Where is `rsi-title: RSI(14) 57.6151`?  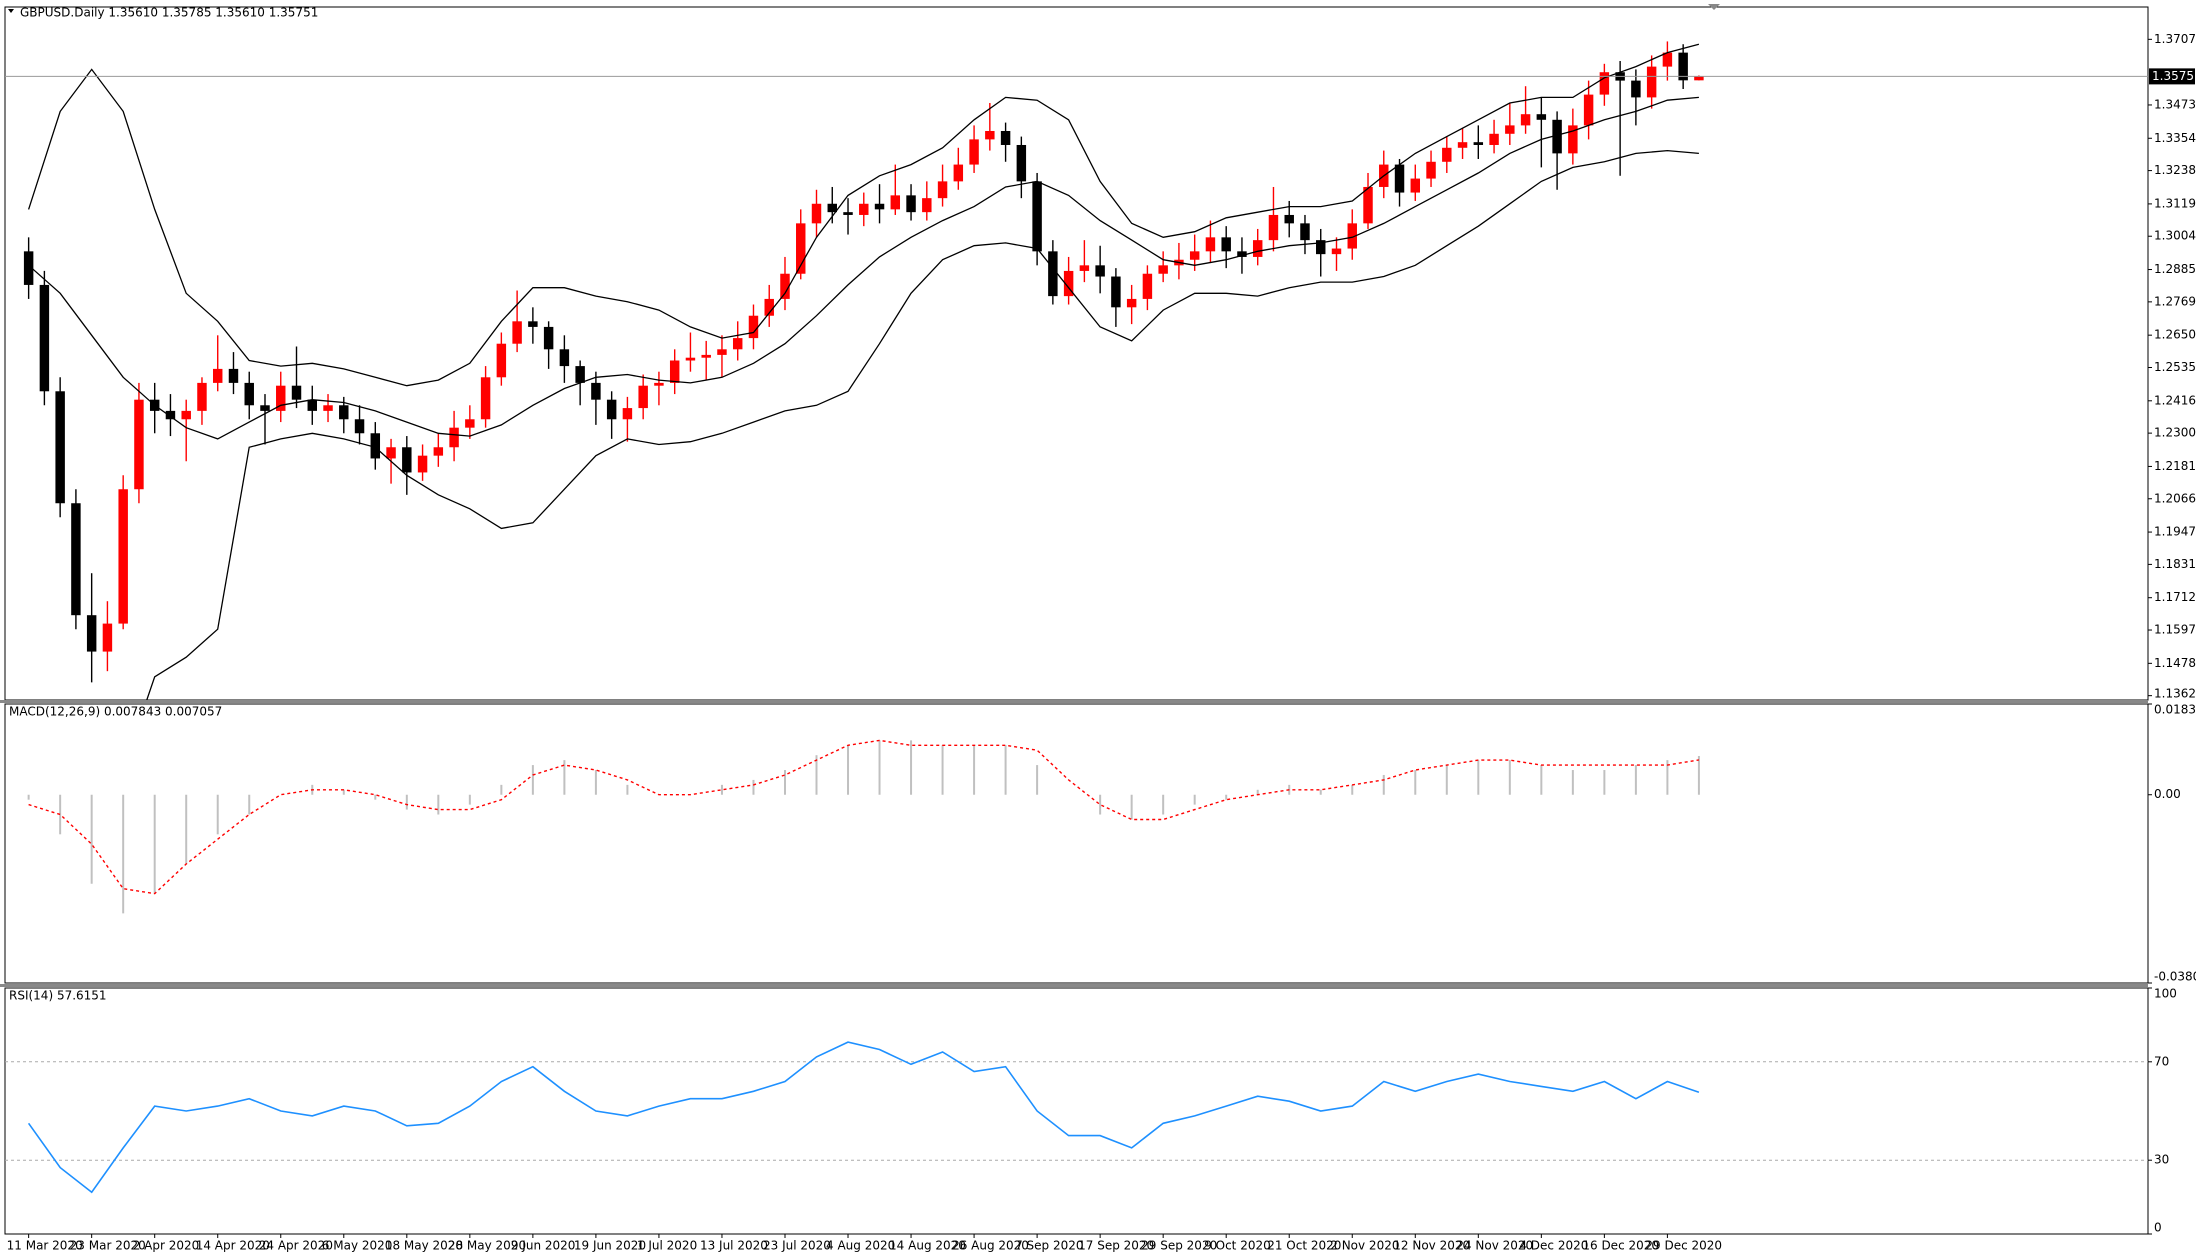
rsi-title: RSI(14) 57.6151 is located at coordinates (58, 996).